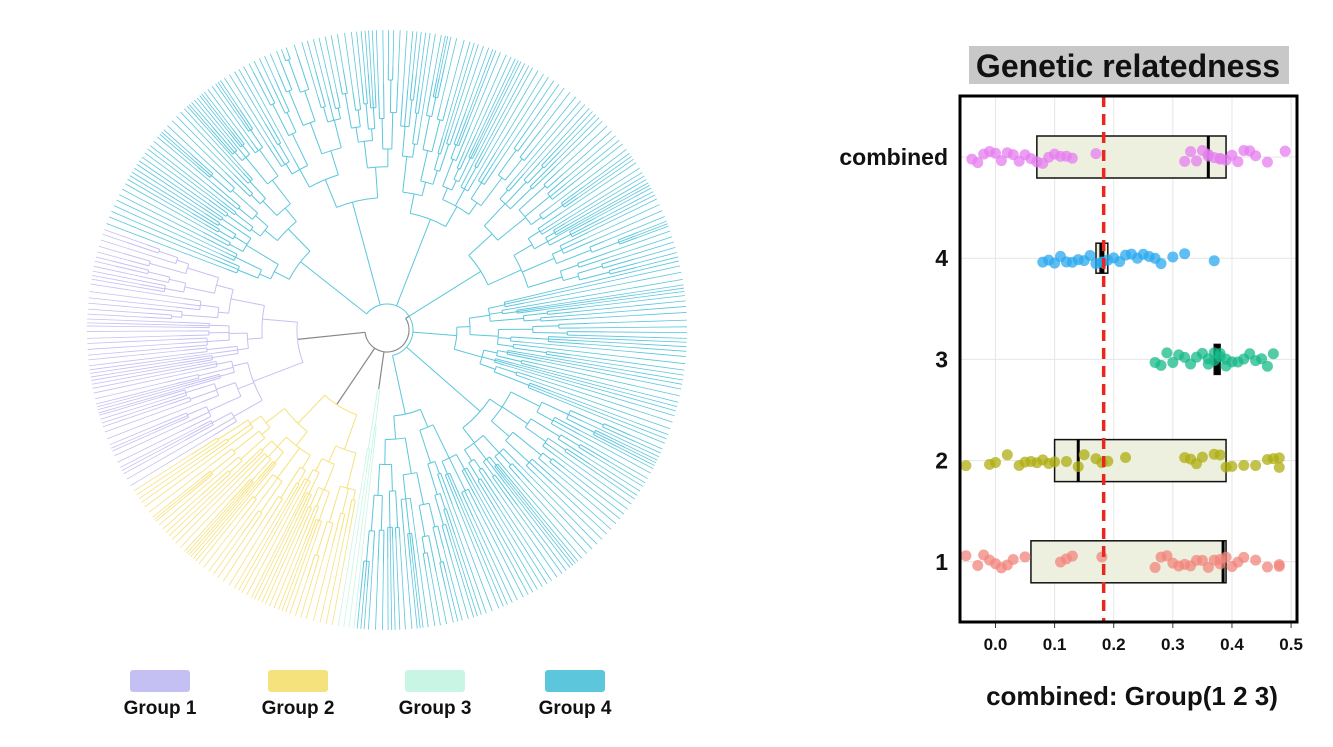 This screenshot has height=747, width=1333. I want to click on x-tick-label: 0.2, so click(1114, 644).